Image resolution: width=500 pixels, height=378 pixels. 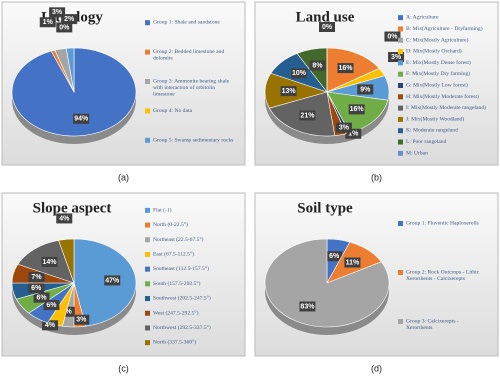 What do you see at coordinates (123, 368) in the screenshot?
I see `caption: (c)` at bounding box center [123, 368].